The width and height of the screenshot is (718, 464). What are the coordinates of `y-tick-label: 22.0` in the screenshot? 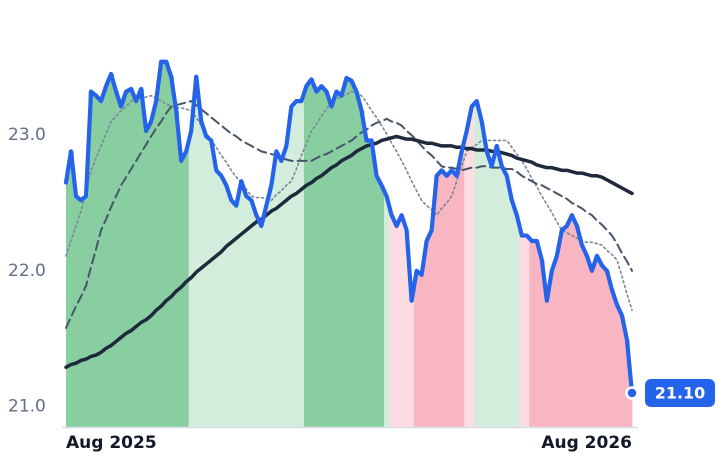 It's located at (27, 271).